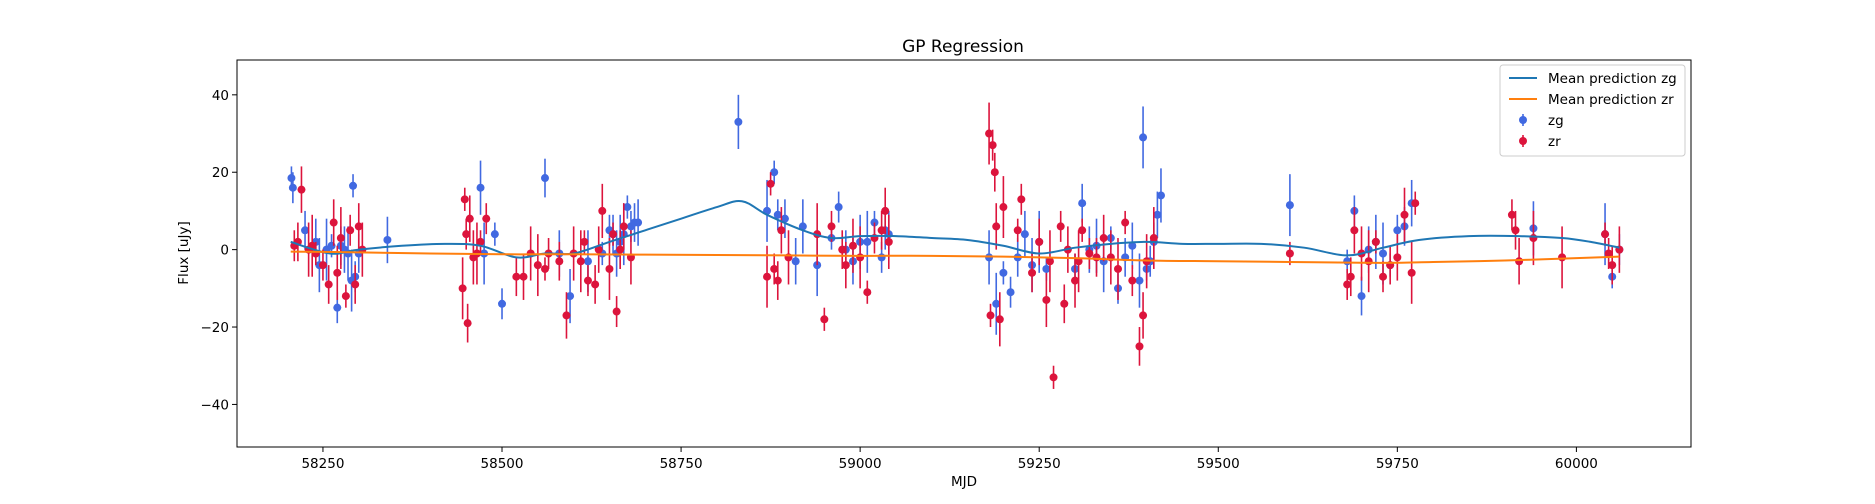 The height and width of the screenshot is (504, 1875). What do you see at coordinates (1218, 464) in the screenshot?
I see `x-tick-label: 59500` at bounding box center [1218, 464].